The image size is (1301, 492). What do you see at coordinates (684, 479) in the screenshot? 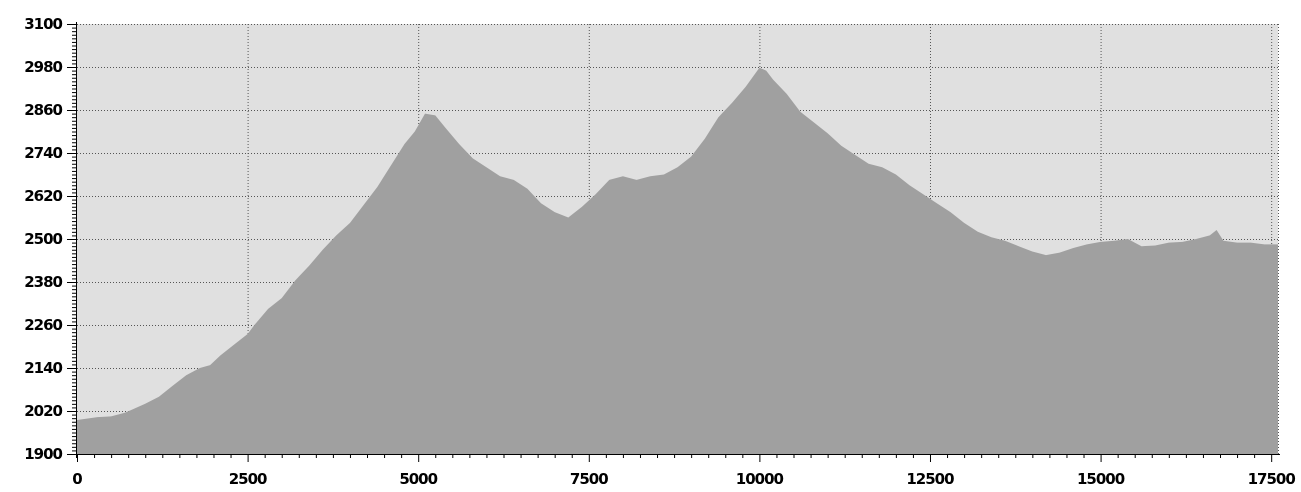
I see `x-axis-labels: 0 2500 5000 7500 10000 12500 15000 17500` at bounding box center [684, 479].